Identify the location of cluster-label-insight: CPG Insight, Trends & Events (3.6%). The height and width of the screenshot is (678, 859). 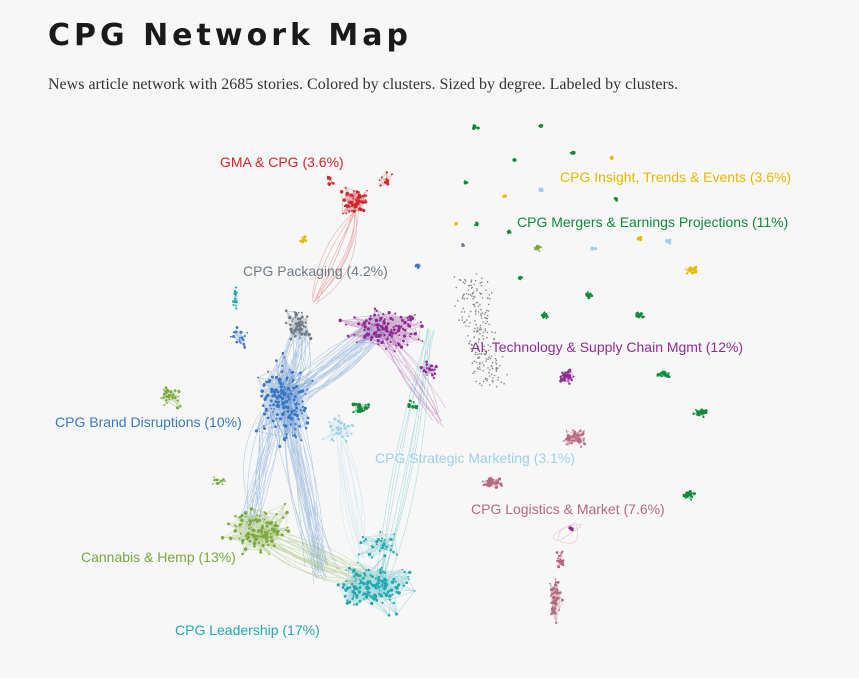
(675, 177).